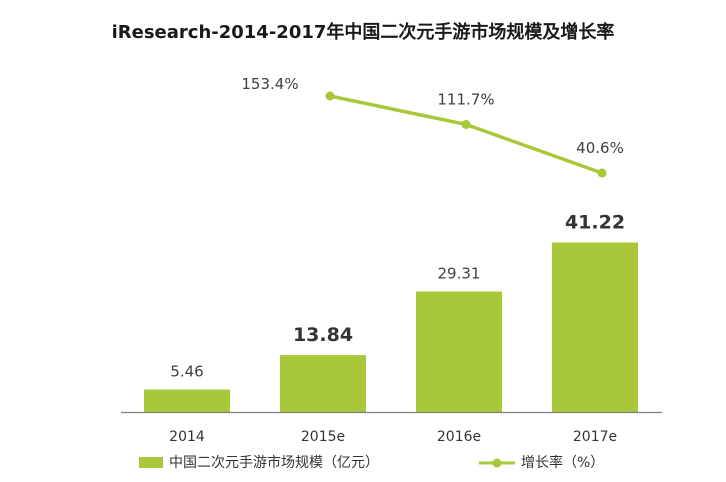 This screenshot has width=726, height=482. Describe the element at coordinates (393, 437) in the screenshot. I see `x-ticks-group: 2014 2015e 2016e 2017e` at that location.